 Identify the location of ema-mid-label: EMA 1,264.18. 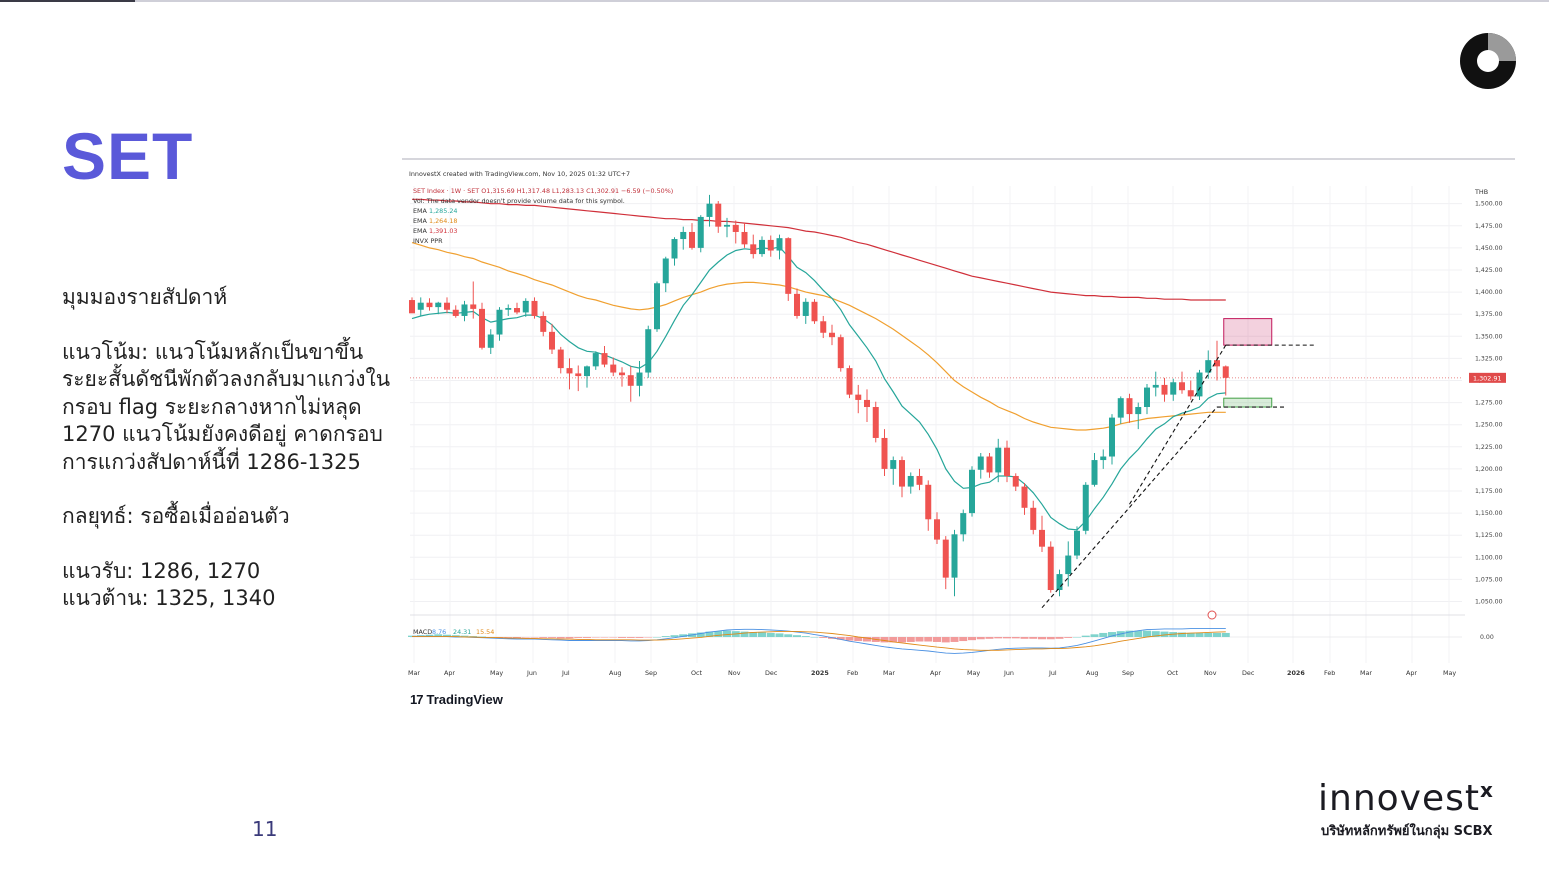
(435, 221).